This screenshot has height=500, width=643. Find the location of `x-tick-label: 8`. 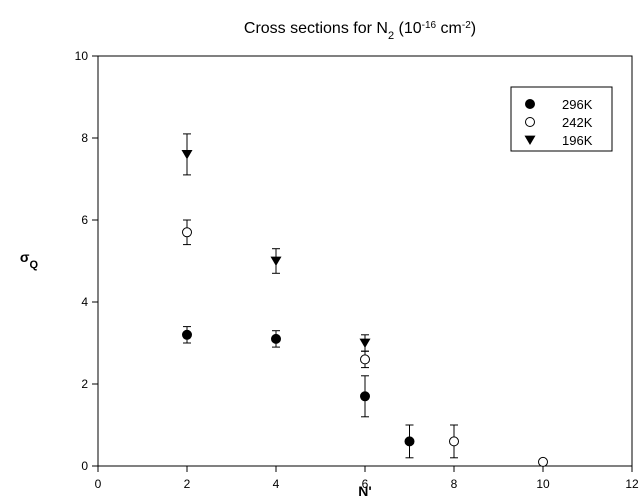

x-tick-label: 8 is located at coordinates (454, 484).